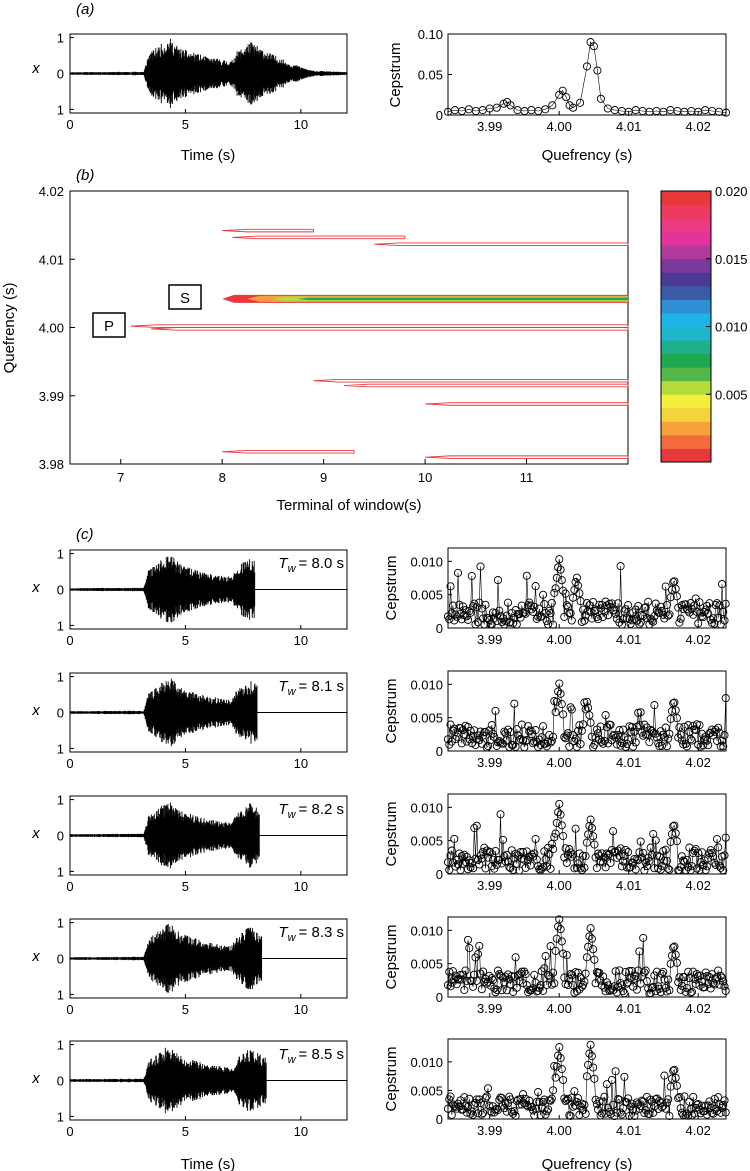 This screenshot has height=1171, width=750. I want to click on x-tick-label: 9, so click(323, 477).